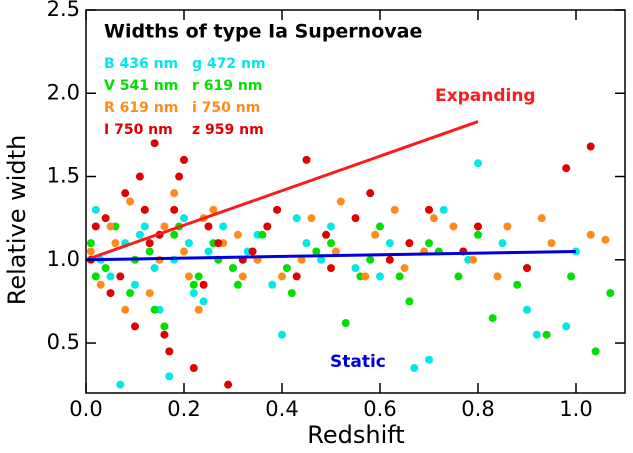  I want to click on legend-entry: g 472 nm, so click(229, 64).